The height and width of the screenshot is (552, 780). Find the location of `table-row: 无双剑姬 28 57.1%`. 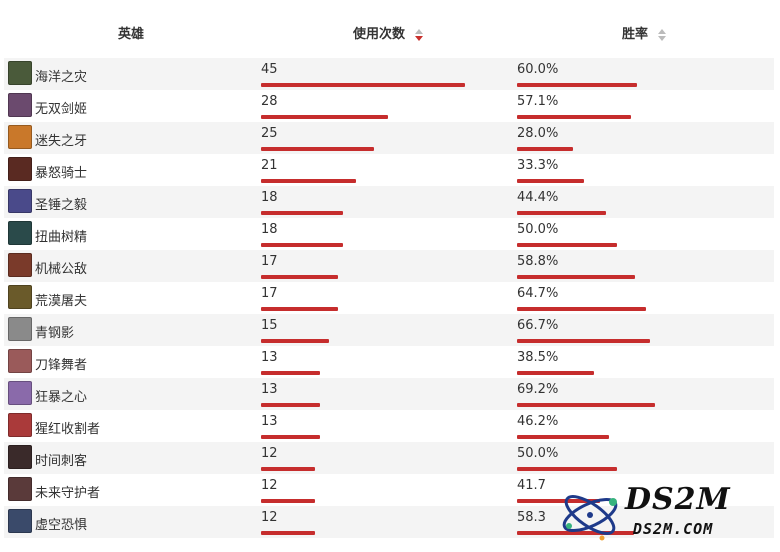

table-row: 无双剑姬 28 57.1% is located at coordinates (389, 106).